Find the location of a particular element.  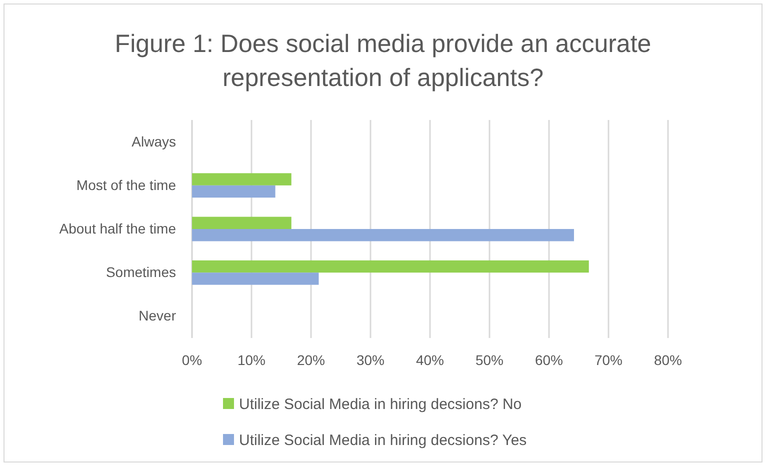

x-tick-label: 40% is located at coordinates (430, 360).